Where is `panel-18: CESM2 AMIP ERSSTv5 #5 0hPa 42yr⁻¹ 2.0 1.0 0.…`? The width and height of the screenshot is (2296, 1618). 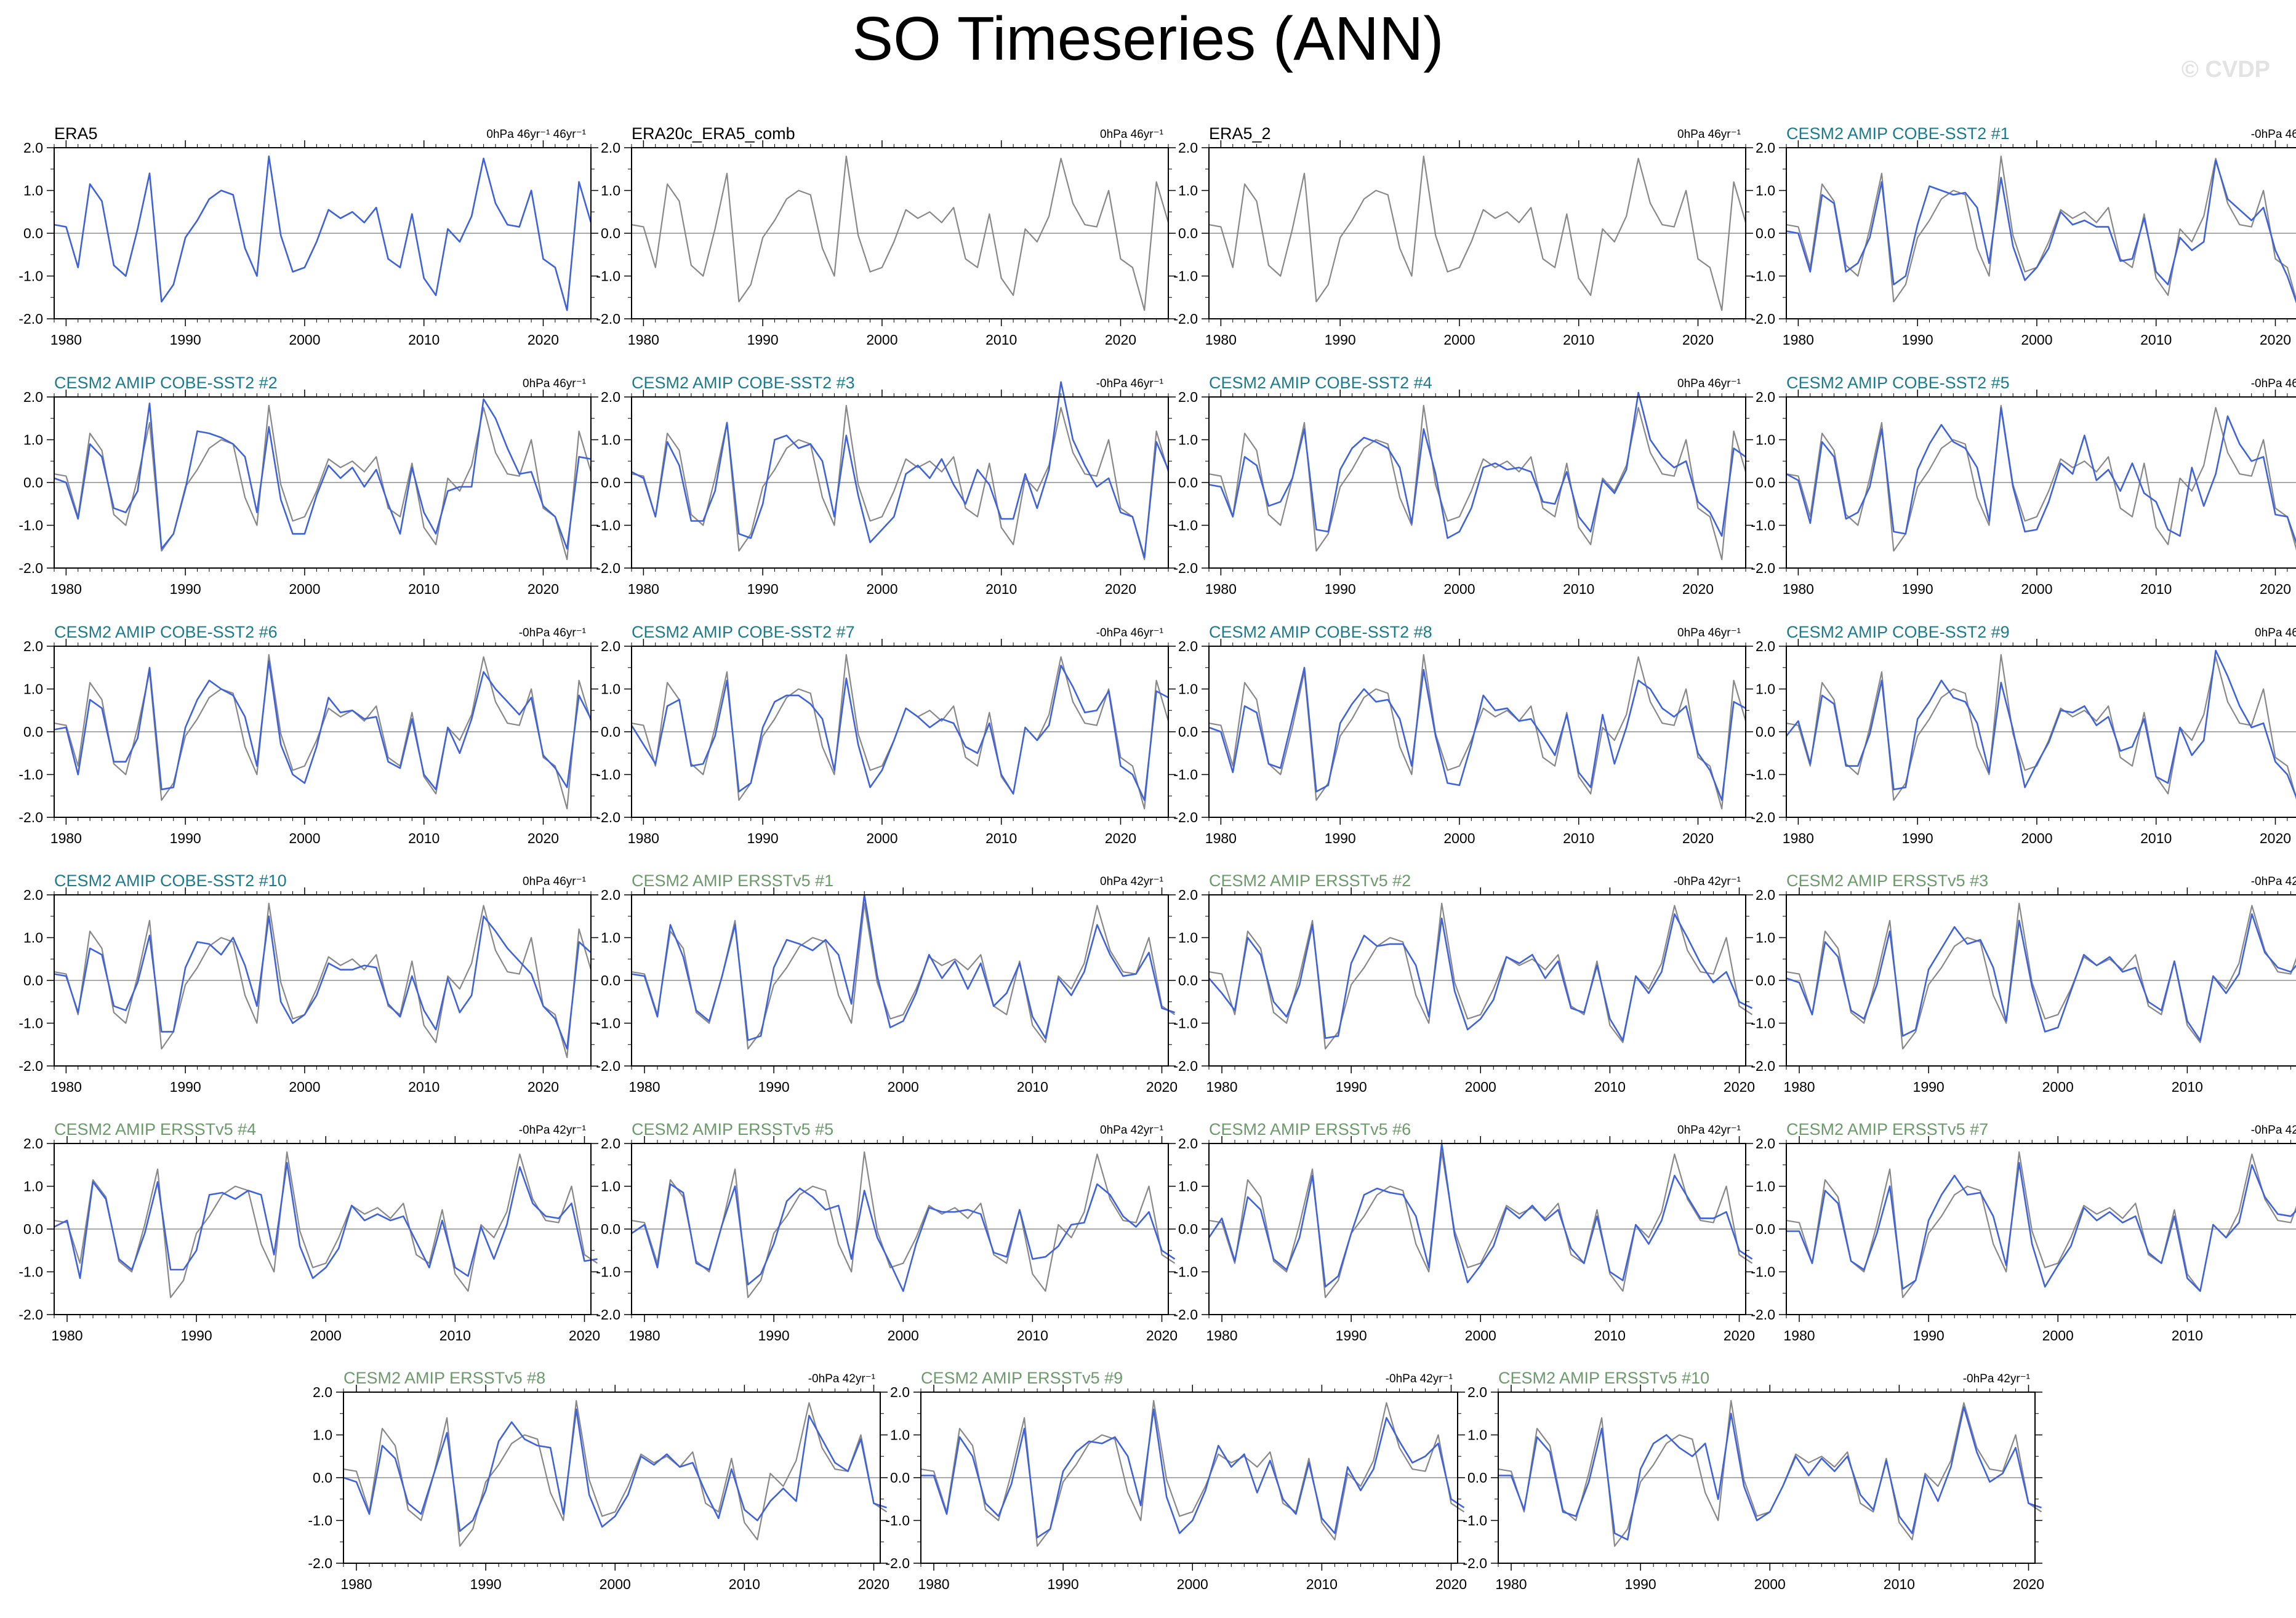 panel-18: CESM2 AMIP ERSSTv5 #5 0hPa 42yr⁻¹ 2.0 1.0 0.… is located at coordinates (887, 1232).